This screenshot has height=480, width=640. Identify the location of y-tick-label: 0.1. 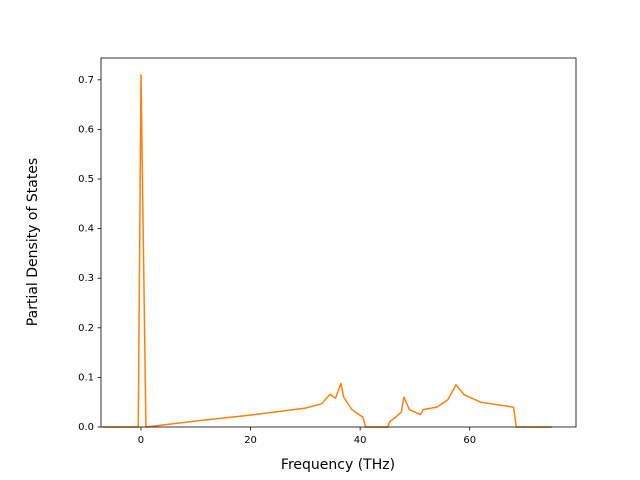
(86, 377).